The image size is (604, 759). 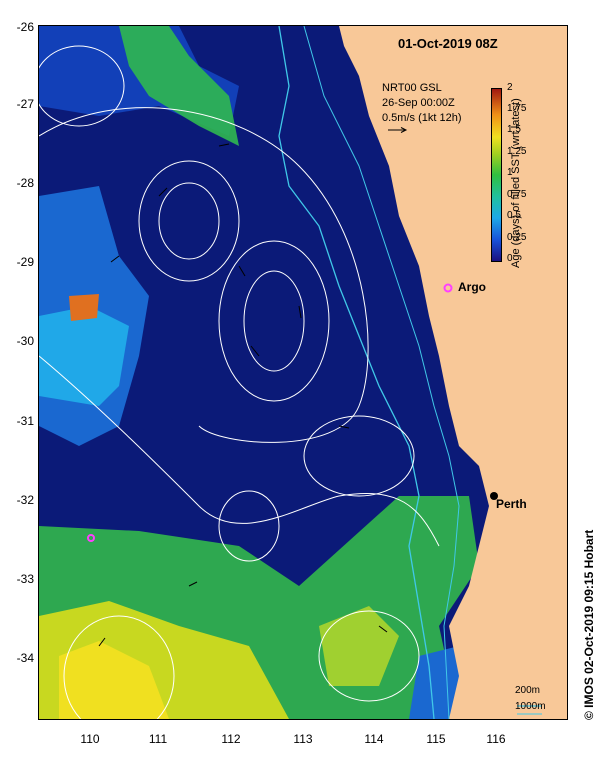 What do you see at coordinates (374, 739) in the screenshot?
I see `x-tick-label: 114` at bounding box center [374, 739].